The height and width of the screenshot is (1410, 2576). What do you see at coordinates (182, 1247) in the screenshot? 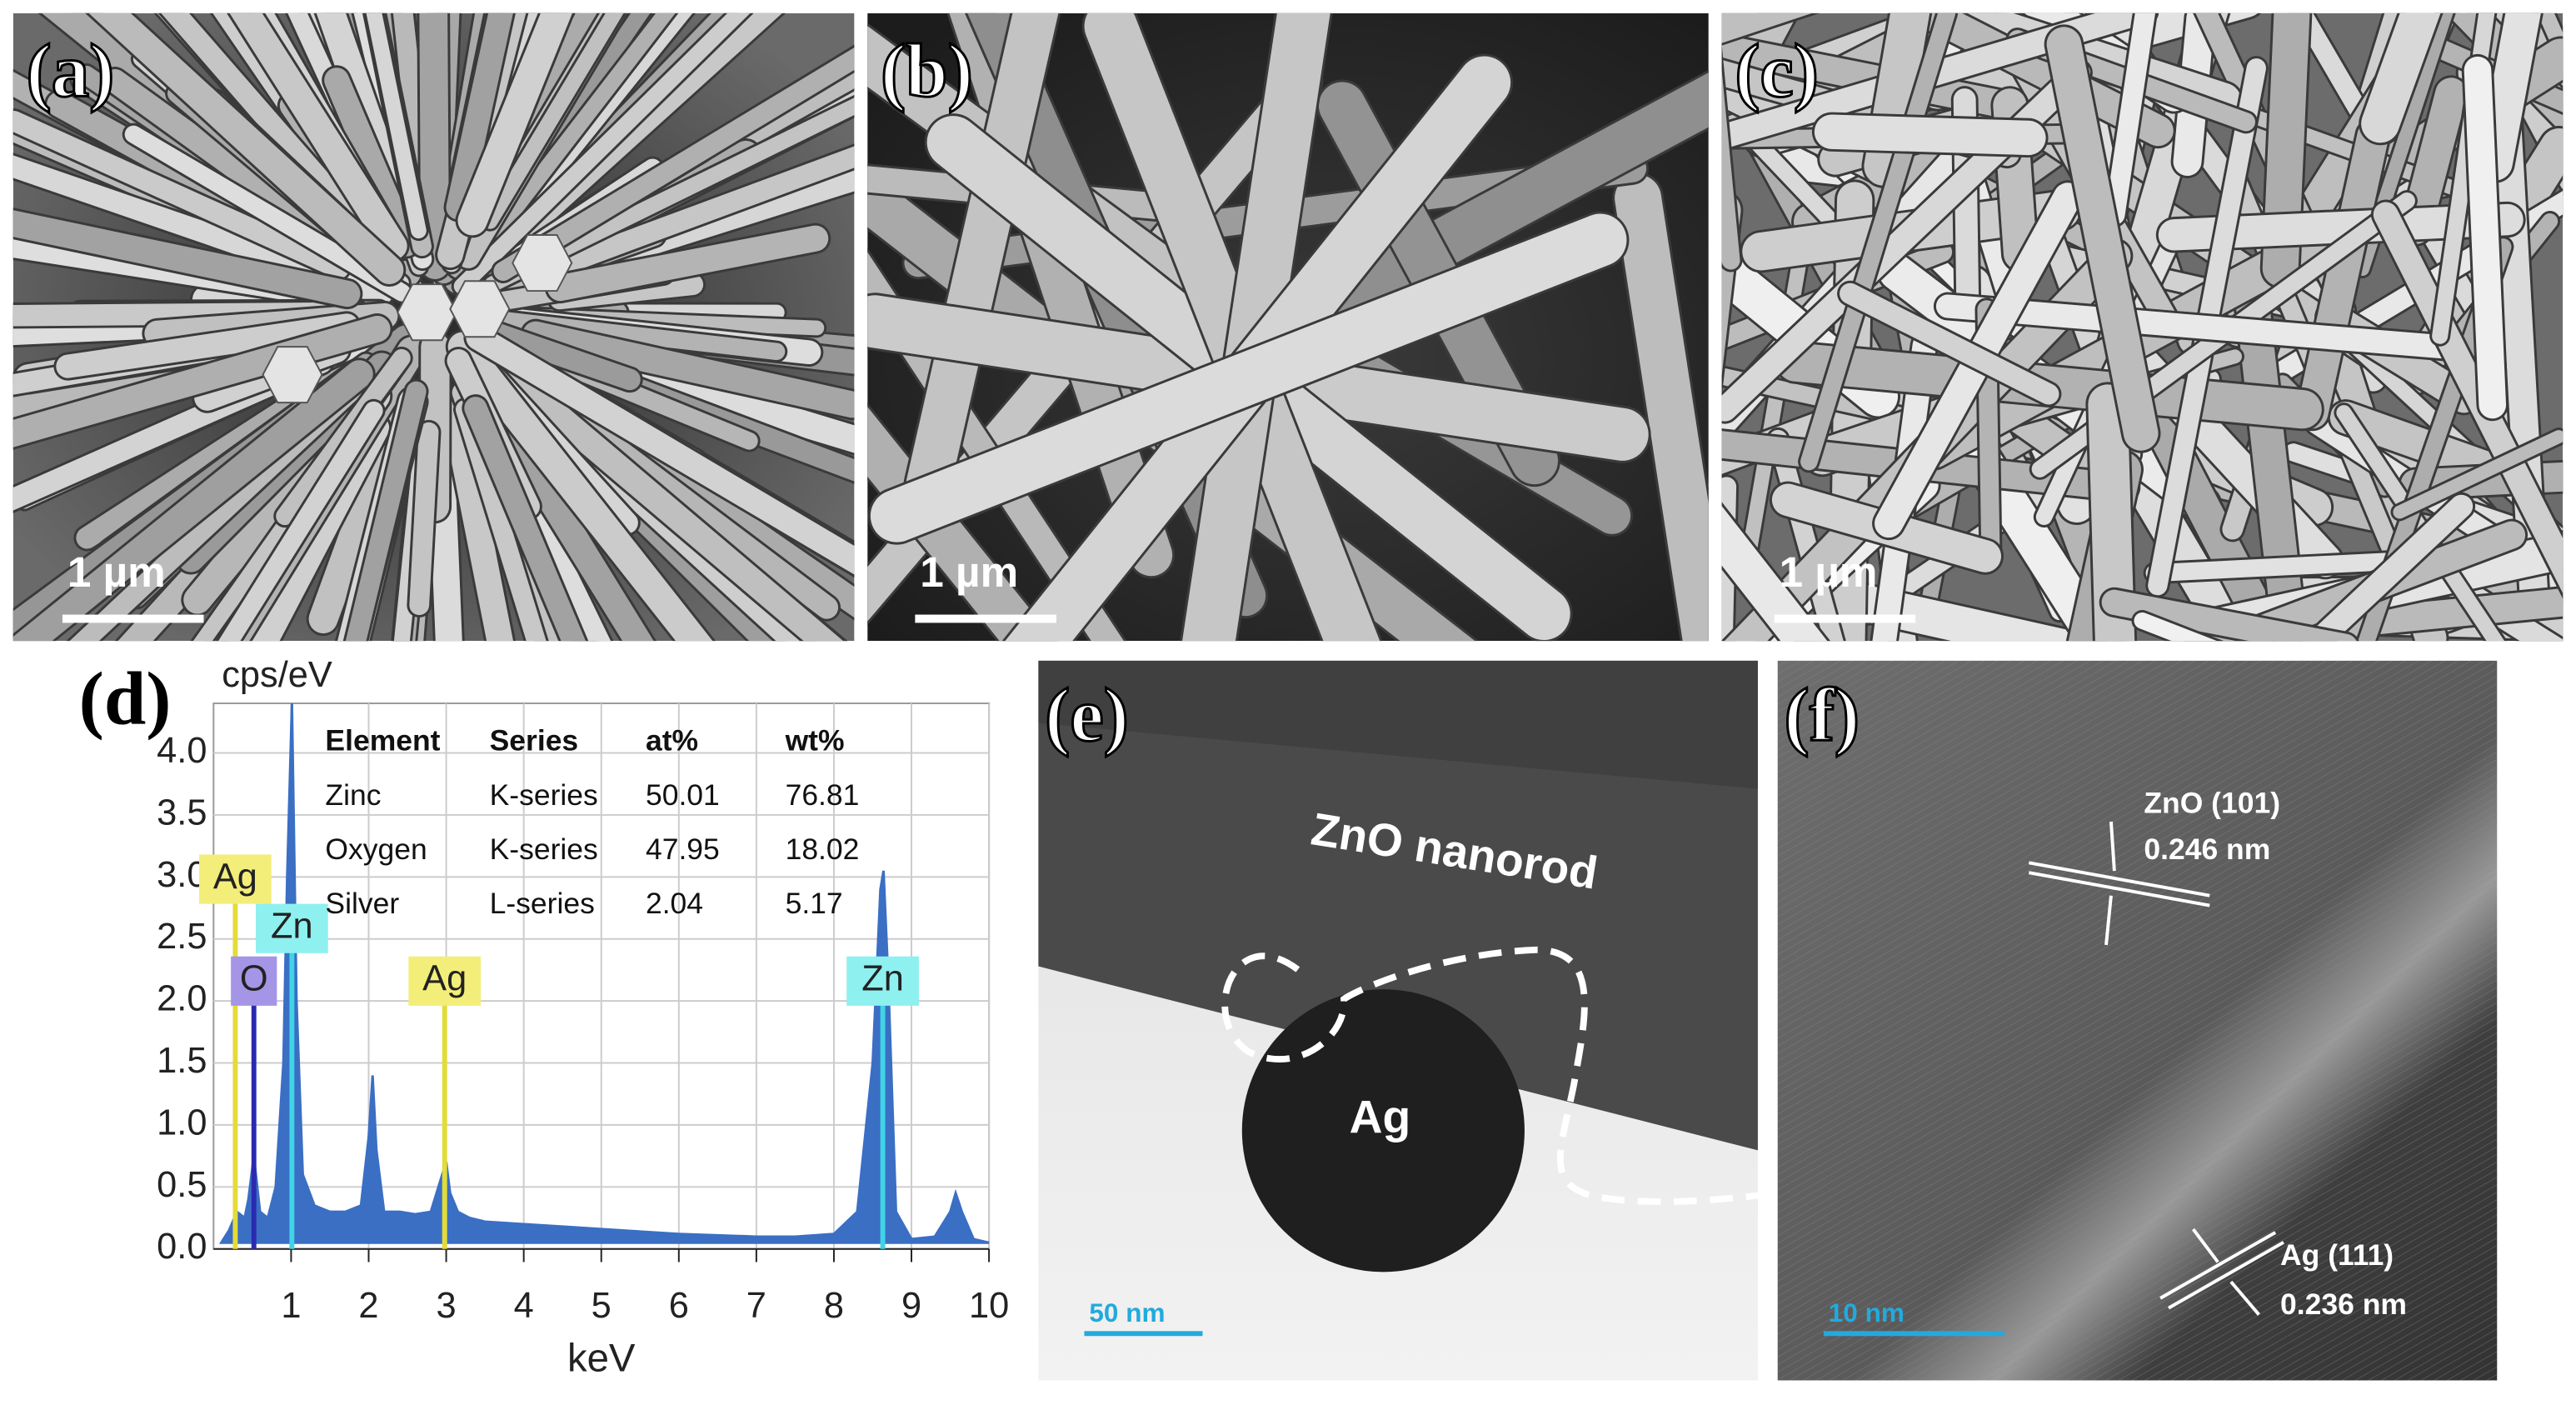
I see `y-tick-label: 0.0` at bounding box center [182, 1247].